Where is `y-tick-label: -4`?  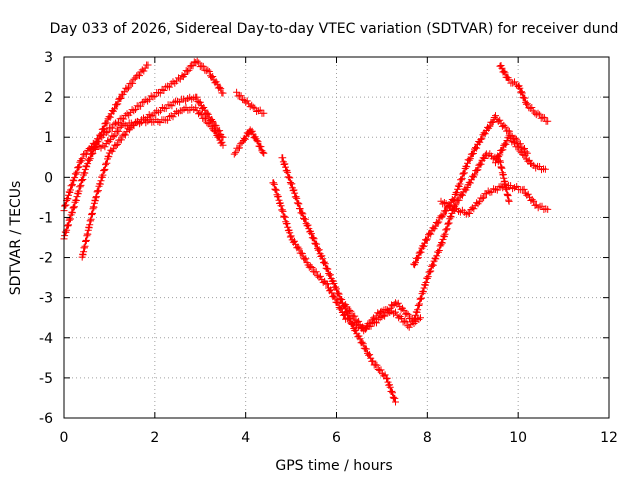
y-tick-label: -4 is located at coordinates (46, 339).